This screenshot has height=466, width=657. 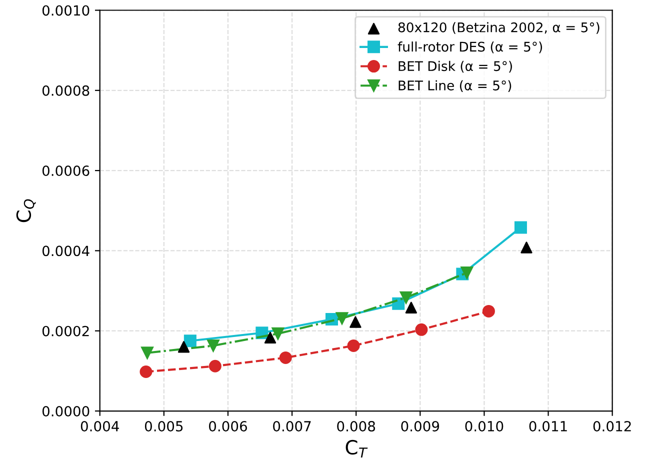 I want to click on y-tick-label: 0.0008, so click(x=66, y=90).